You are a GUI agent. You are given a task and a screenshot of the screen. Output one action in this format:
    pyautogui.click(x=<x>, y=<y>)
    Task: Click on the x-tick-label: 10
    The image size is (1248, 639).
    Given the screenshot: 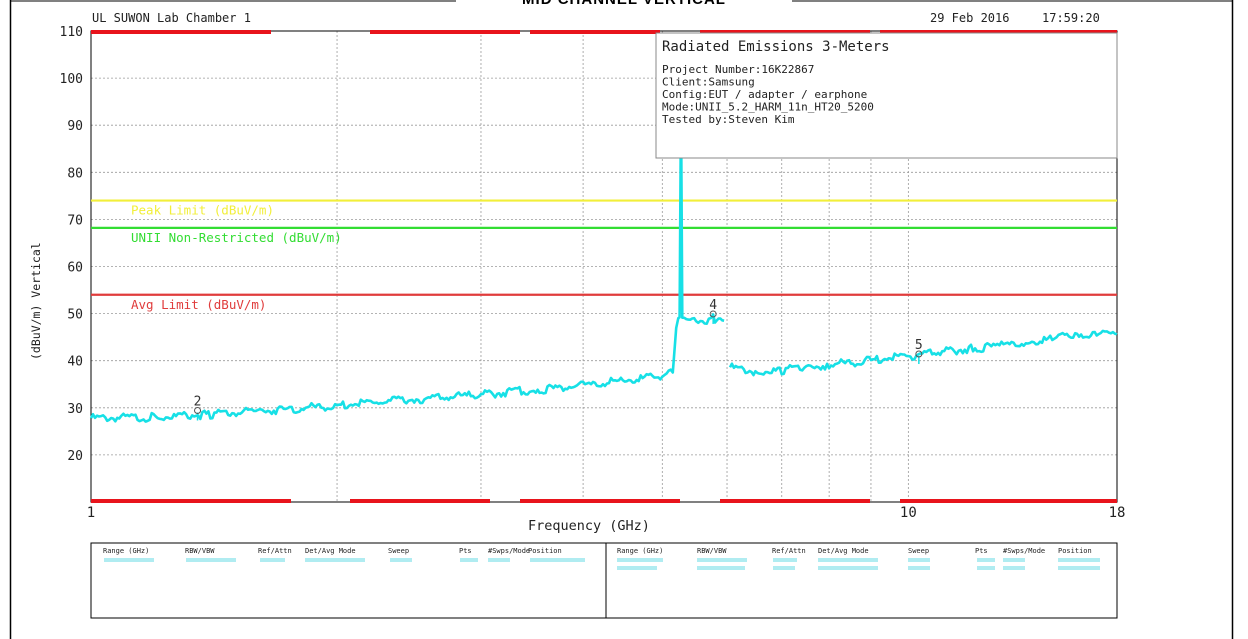 What is the action you would take?
    pyautogui.click(x=908, y=513)
    